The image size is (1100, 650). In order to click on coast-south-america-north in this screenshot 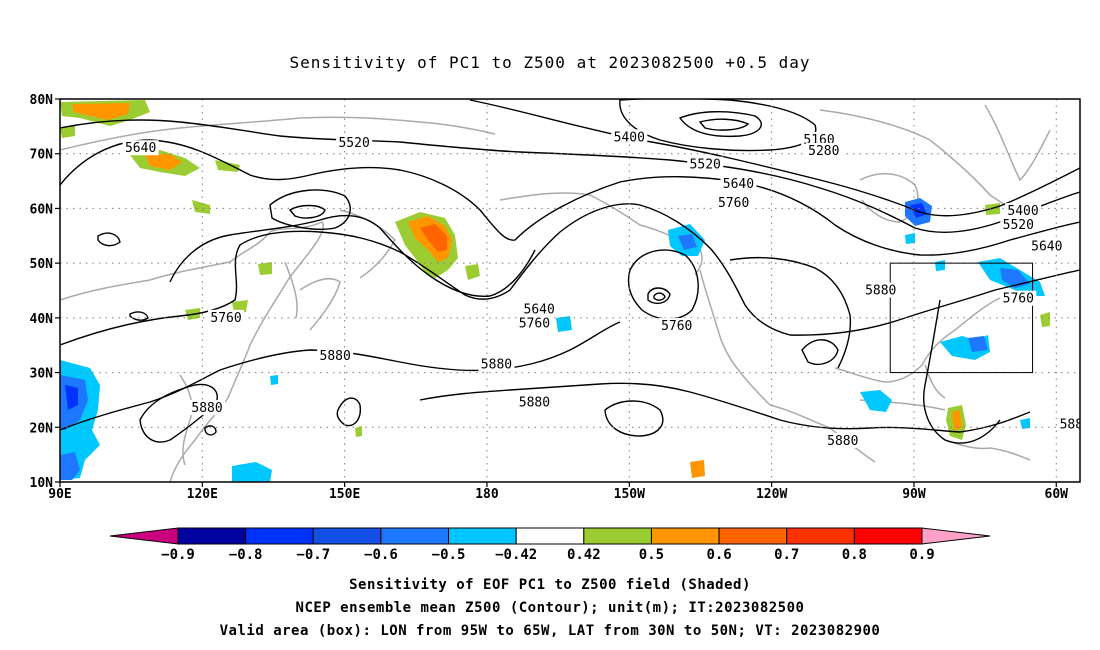, I will do `click(987, 450)`.